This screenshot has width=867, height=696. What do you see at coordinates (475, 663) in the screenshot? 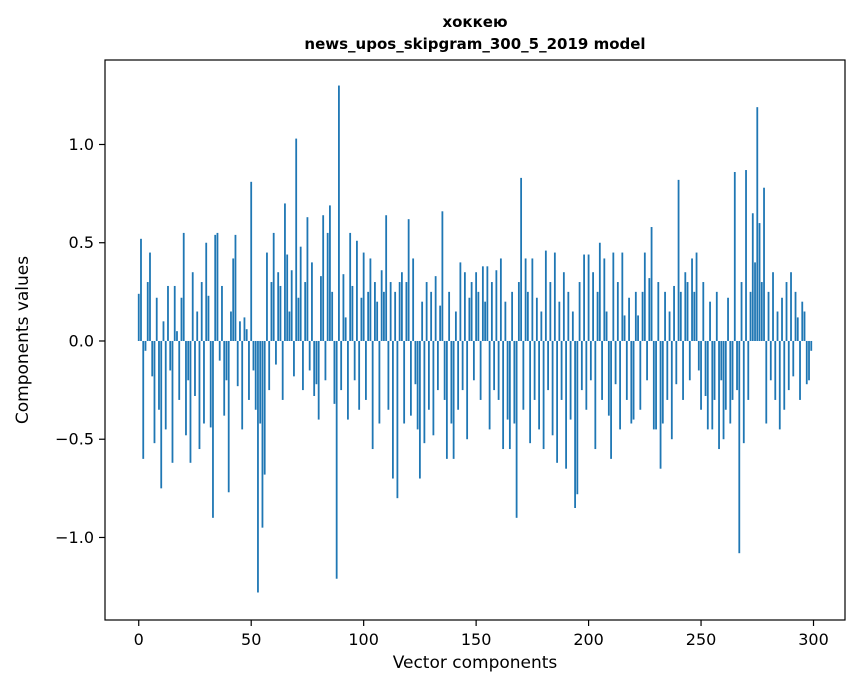
I see `x-axis-label: Vector components` at bounding box center [475, 663].